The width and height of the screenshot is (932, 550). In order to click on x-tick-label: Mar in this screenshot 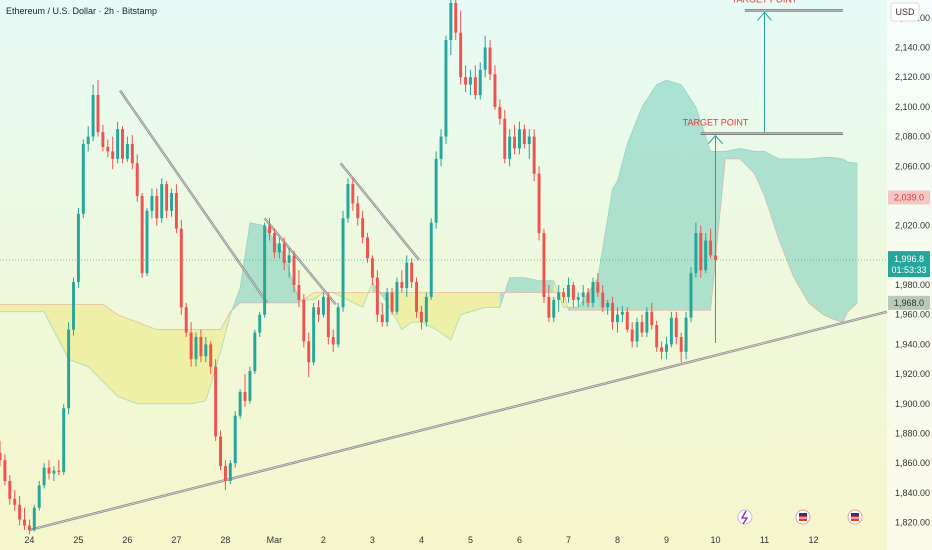, I will do `click(275, 540)`.